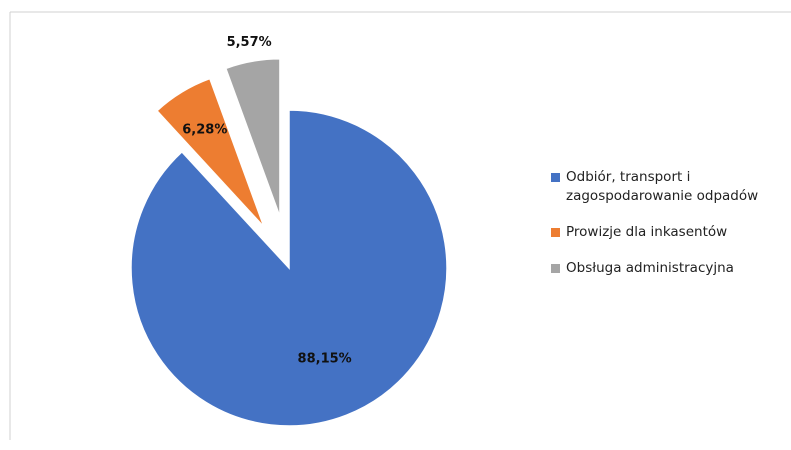 The image size is (791, 450). I want to click on legend-label: Prowizje dla inkasentów, so click(647, 232).